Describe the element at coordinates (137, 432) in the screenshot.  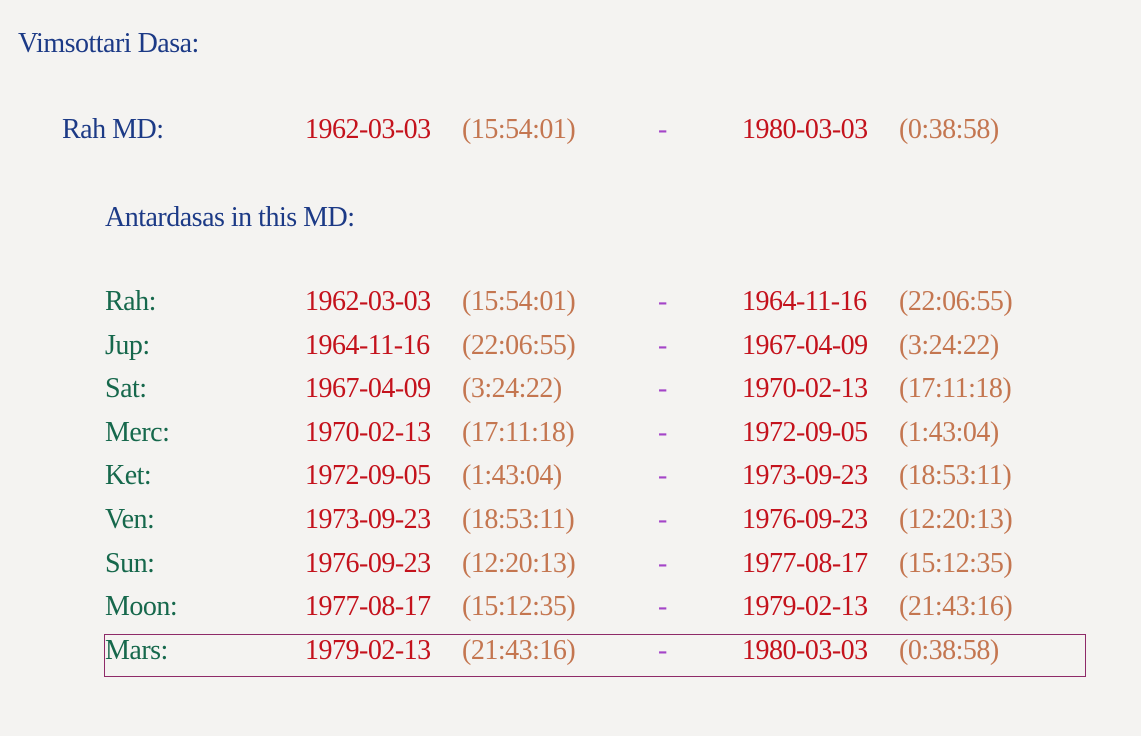
I see `period-label: Merc:` at that location.